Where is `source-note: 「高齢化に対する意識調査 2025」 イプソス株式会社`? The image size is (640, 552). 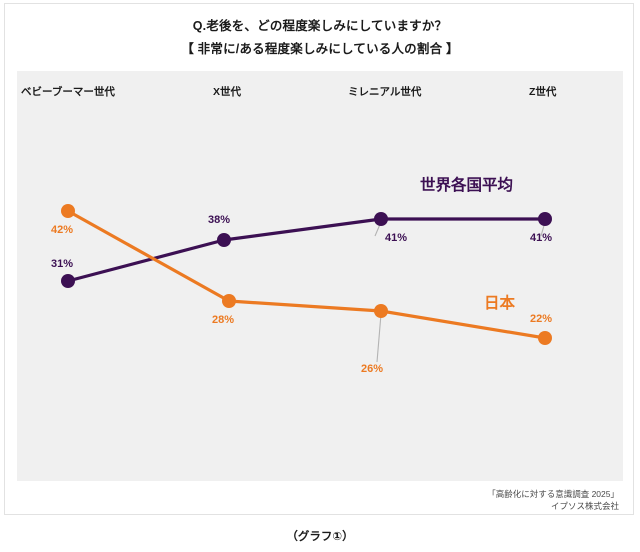 source-note: 「高齢化に対する意識調査 2025」 イプソス株式会社 is located at coordinates (553, 500).